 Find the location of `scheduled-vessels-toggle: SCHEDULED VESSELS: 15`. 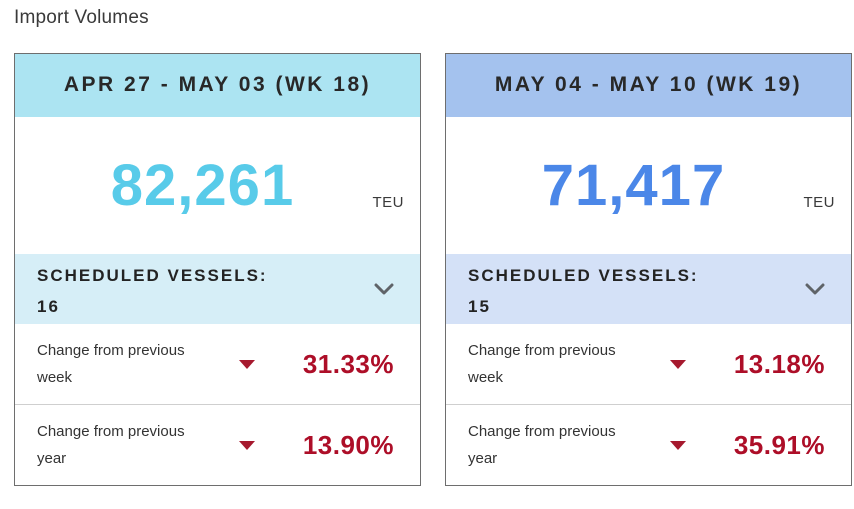

scheduled-vessels-toggle: SCHEDULED VESSELS: 15 is located at coordinates (648, 289).